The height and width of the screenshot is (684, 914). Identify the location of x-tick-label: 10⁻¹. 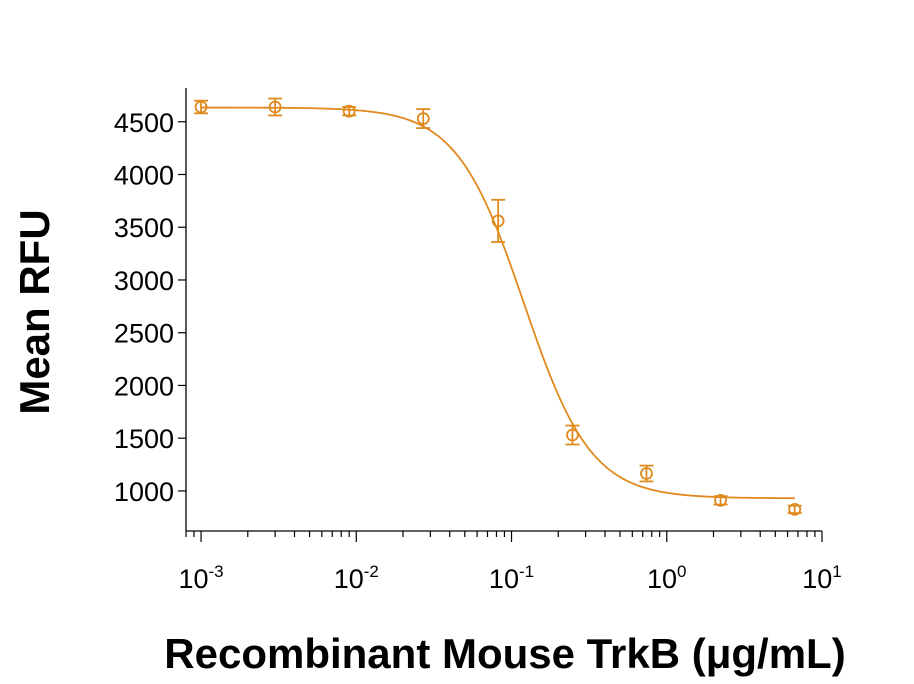
(511, 578).